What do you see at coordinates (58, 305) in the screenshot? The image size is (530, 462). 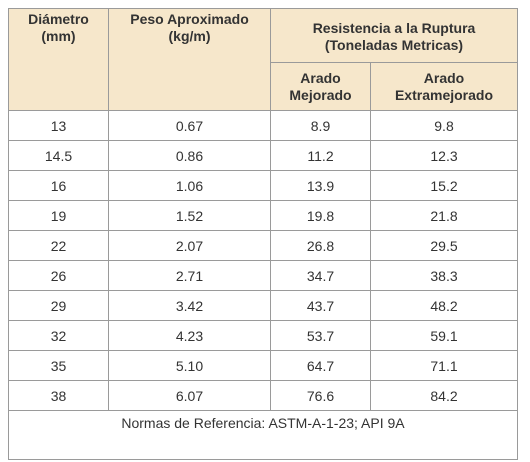 I see `table-cell: 29` at bounding box center [58, 305].